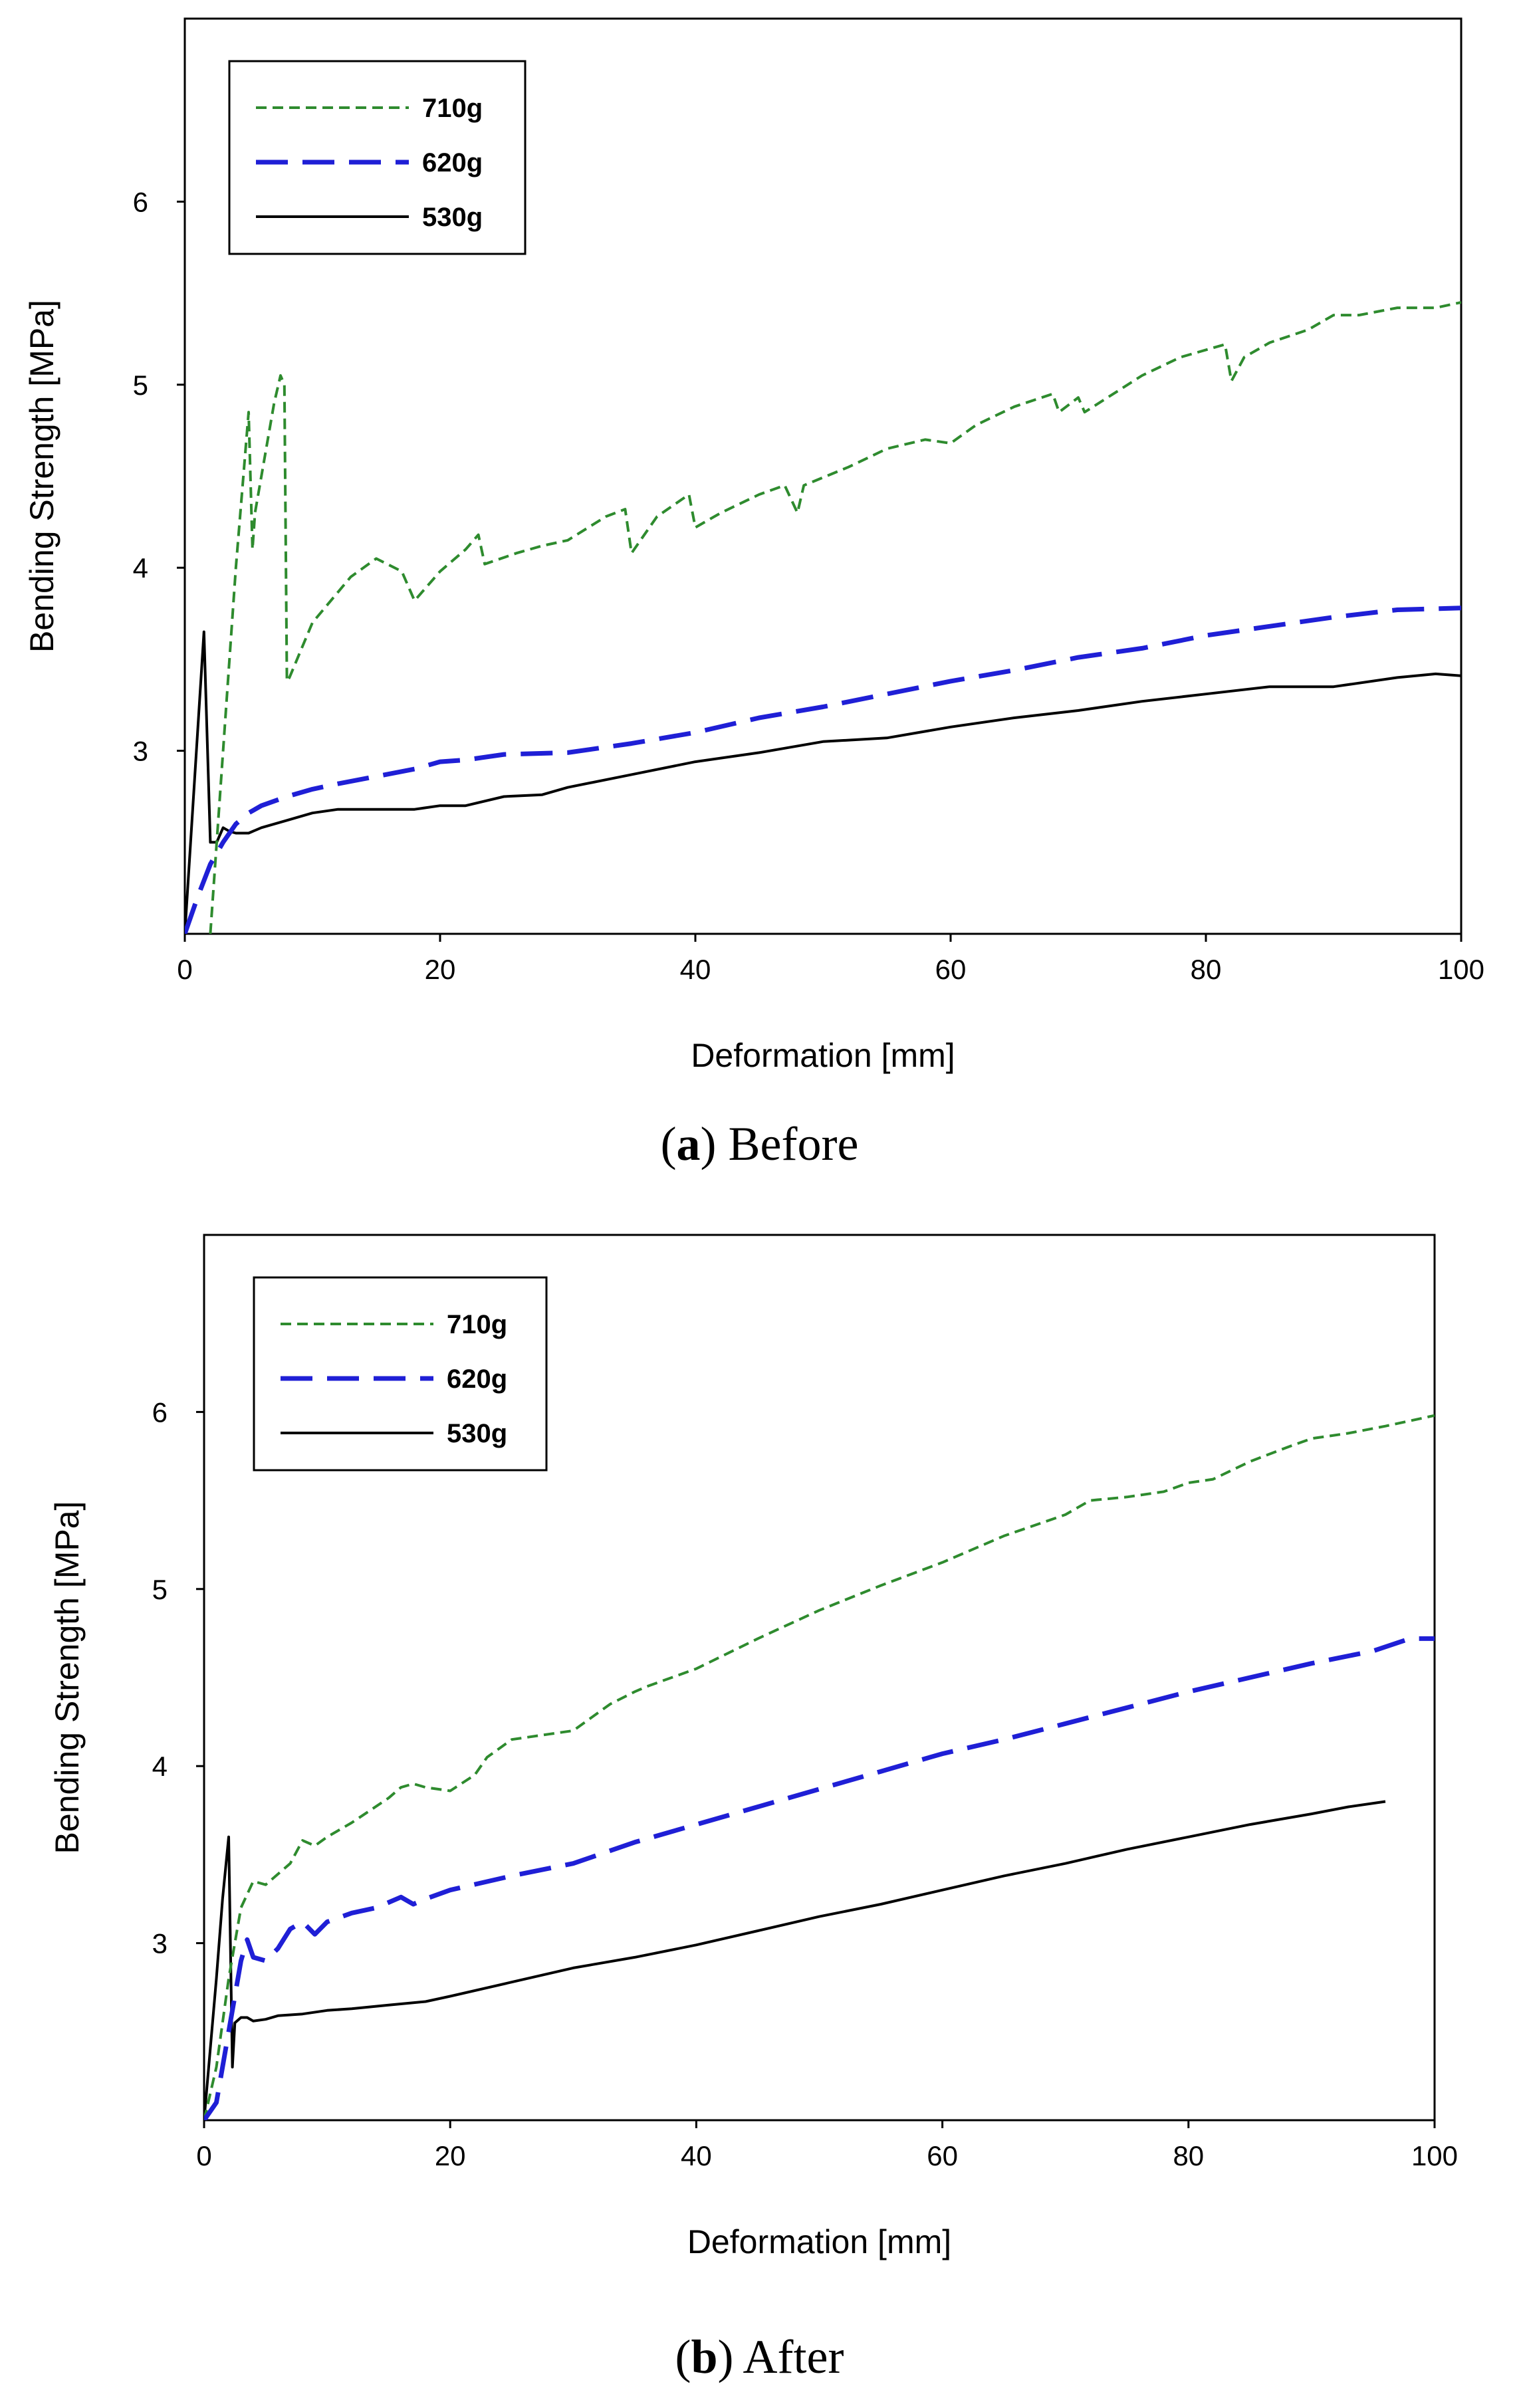  What do you see at coordinates (789, 2356) in the screenshot?
I see `caption-after-text: After` at bounding box center [789, 2356].